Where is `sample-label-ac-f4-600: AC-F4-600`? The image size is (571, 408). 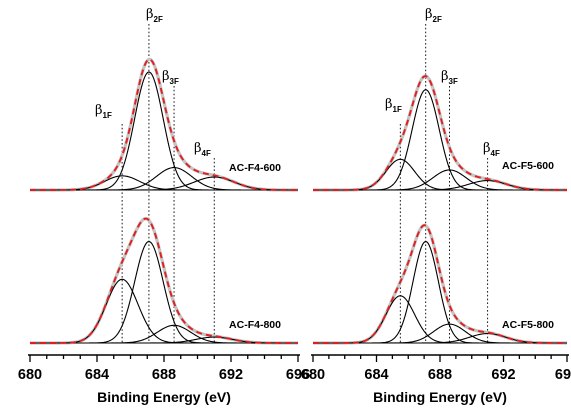
sample-label-ac-f4-600: AC-F4-600 is located at coordinates (255, 168).